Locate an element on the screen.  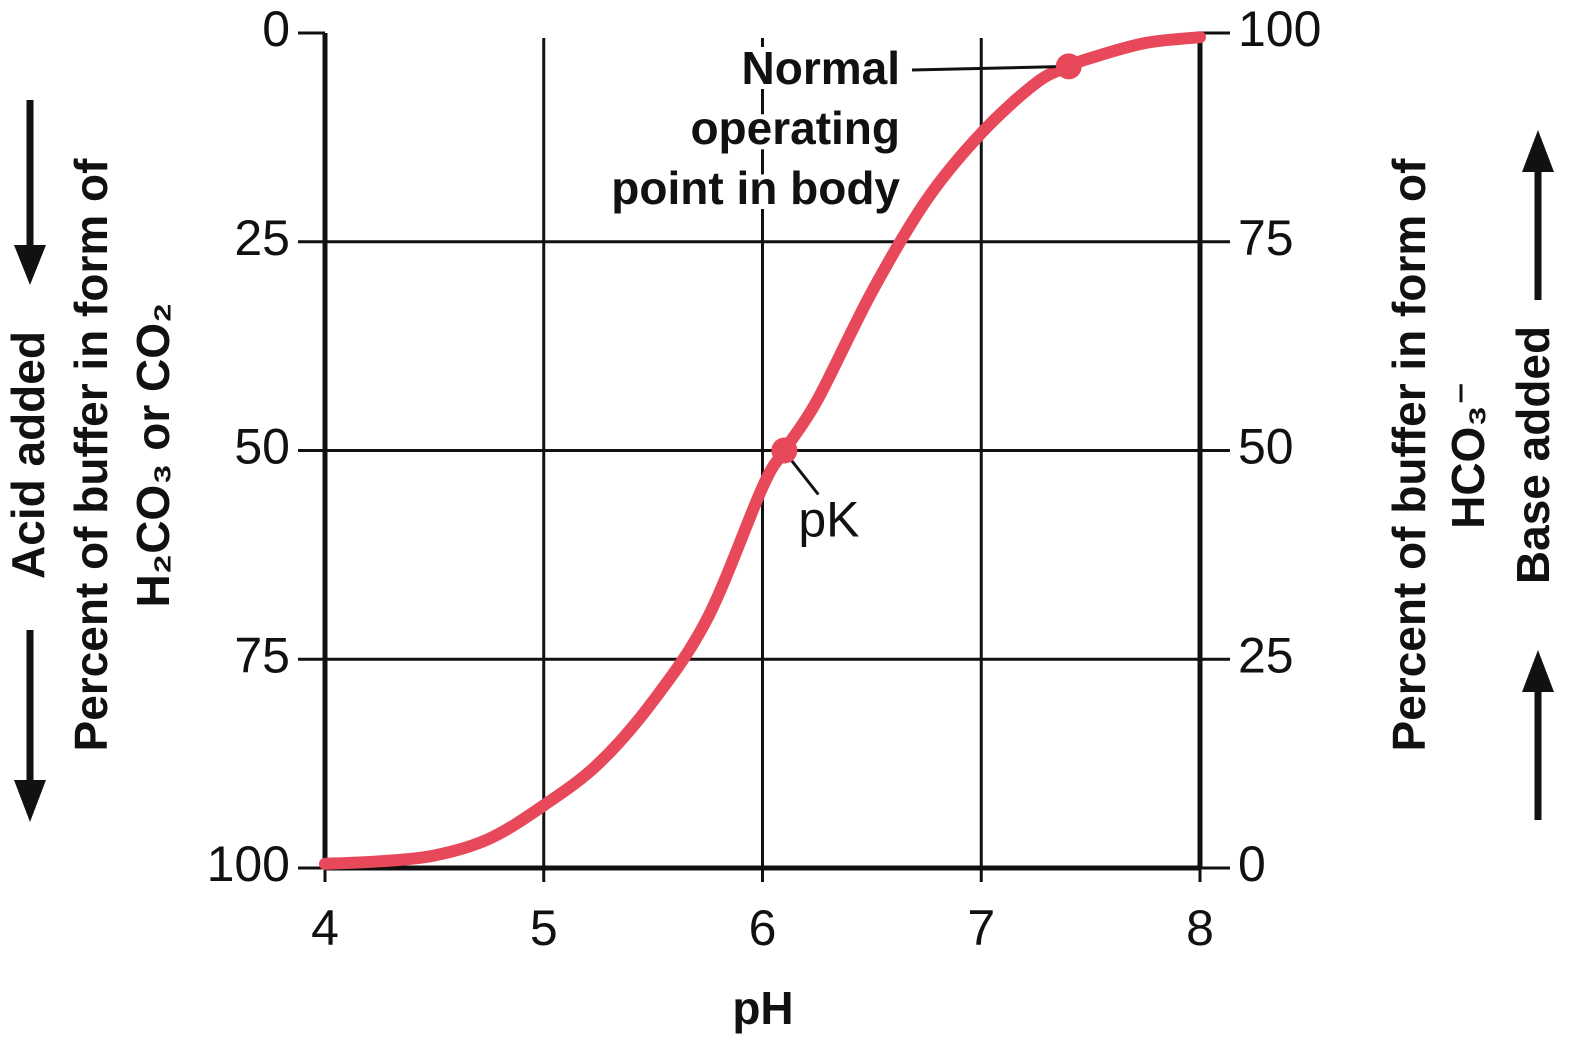
y2-tick-label: 75 is located at coordinates (1266, 238).